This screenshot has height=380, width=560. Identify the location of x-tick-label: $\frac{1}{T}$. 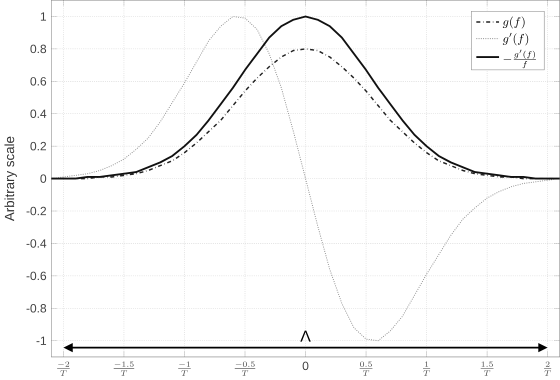
(426, 368).